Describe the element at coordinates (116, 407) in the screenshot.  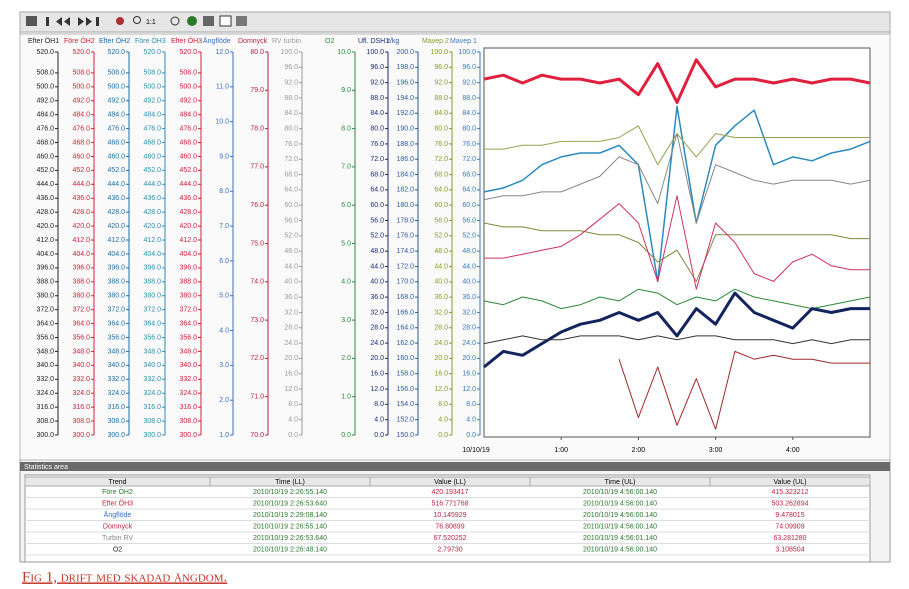
I see `tick-label: 316.0` at that location.